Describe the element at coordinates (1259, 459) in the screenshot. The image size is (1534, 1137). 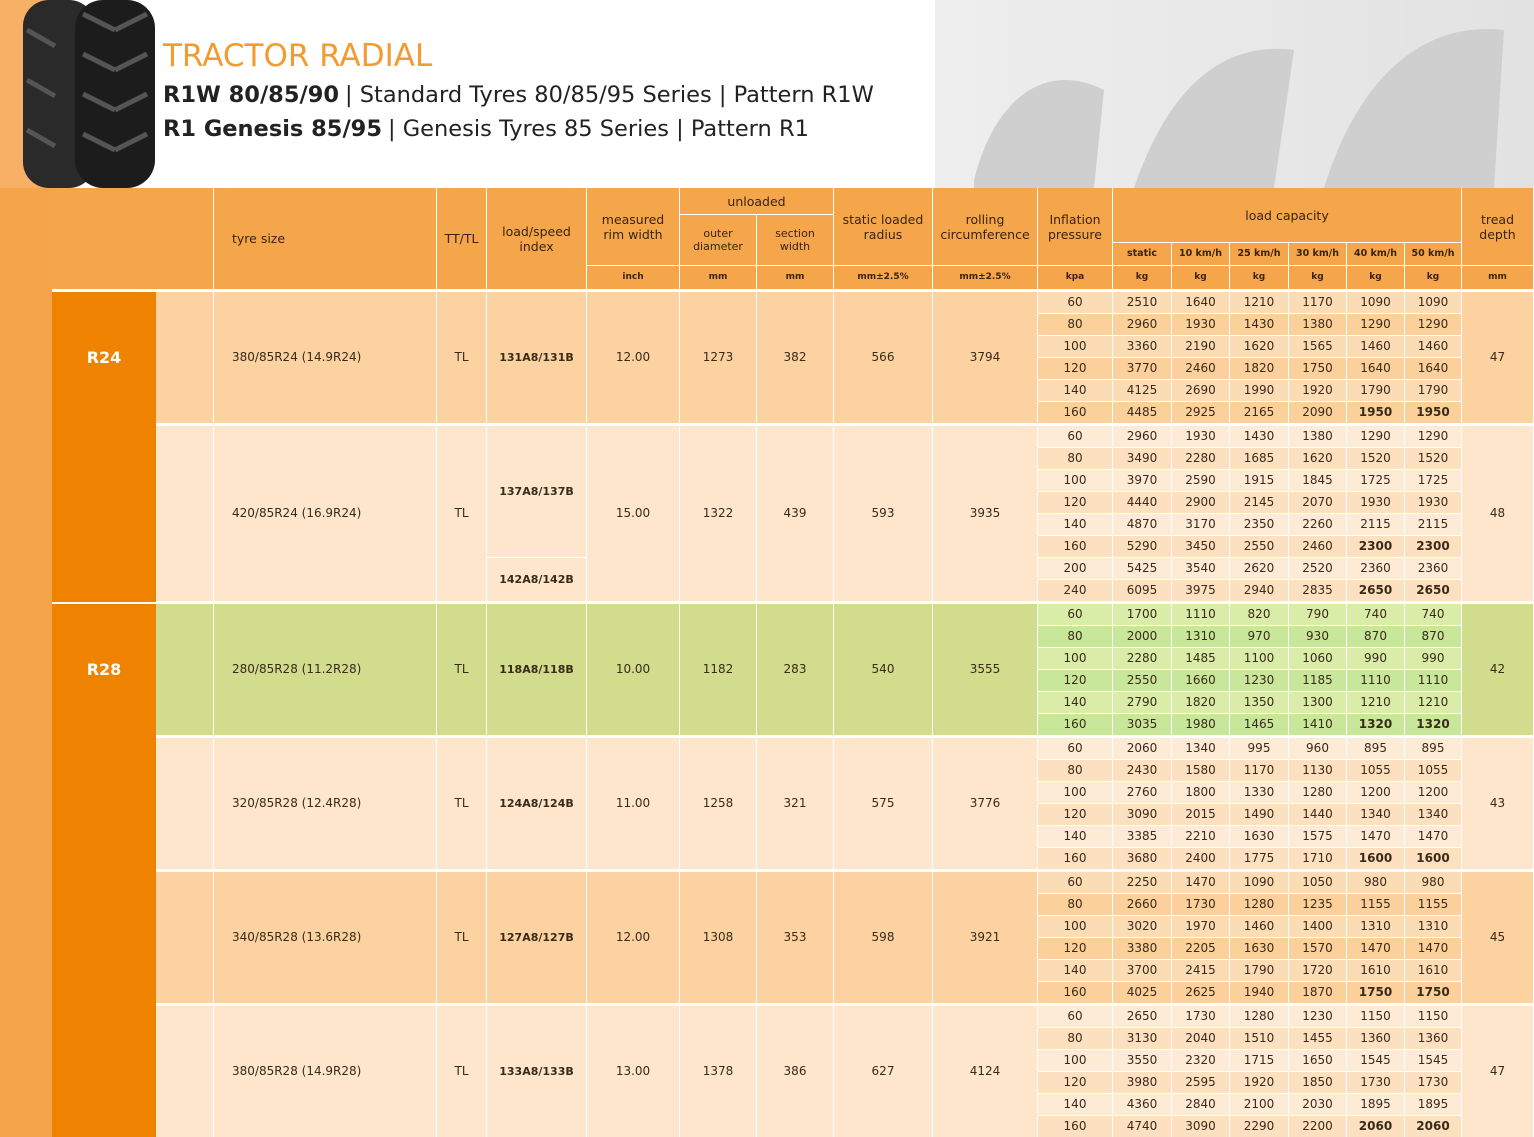
I see `load-value: 1685` at that location.